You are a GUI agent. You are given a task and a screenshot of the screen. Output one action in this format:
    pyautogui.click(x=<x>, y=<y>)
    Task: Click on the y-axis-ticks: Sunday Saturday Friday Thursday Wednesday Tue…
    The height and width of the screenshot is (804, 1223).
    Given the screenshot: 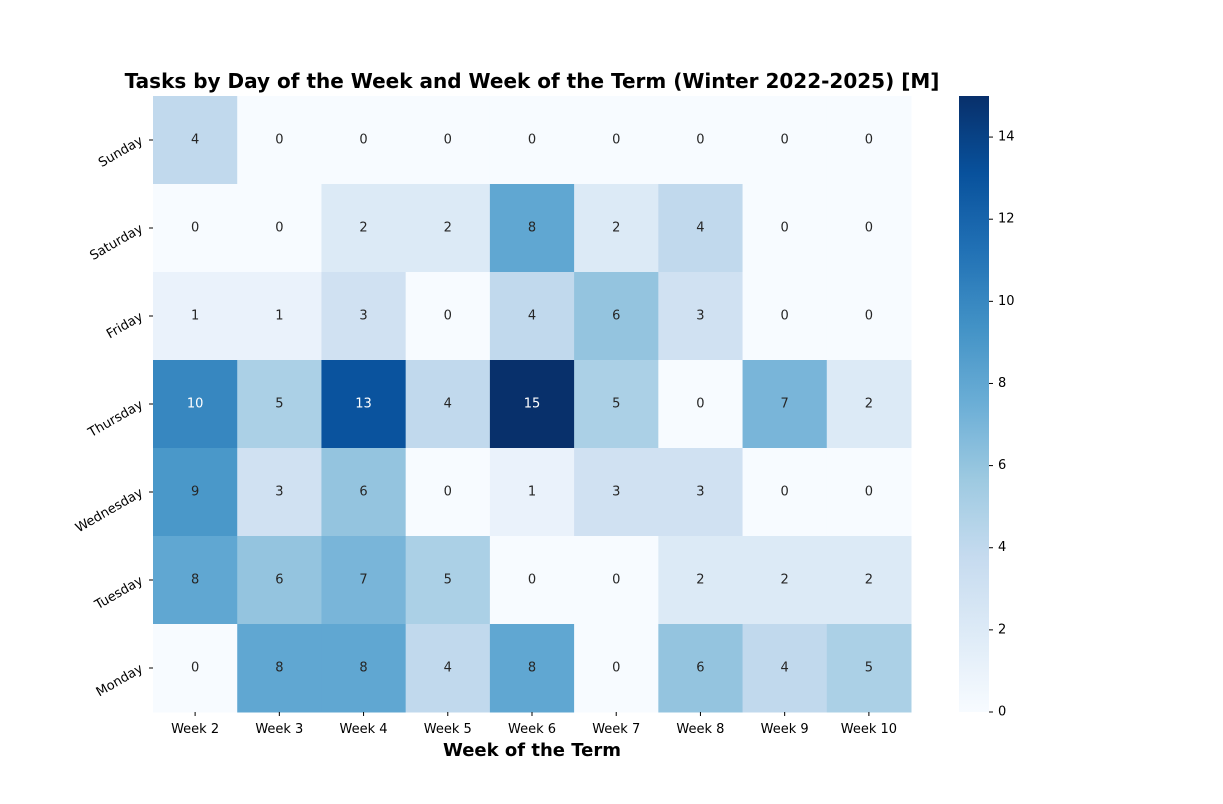 What is the action you would take?
    pyautogui.click(x=113, y=416)
    